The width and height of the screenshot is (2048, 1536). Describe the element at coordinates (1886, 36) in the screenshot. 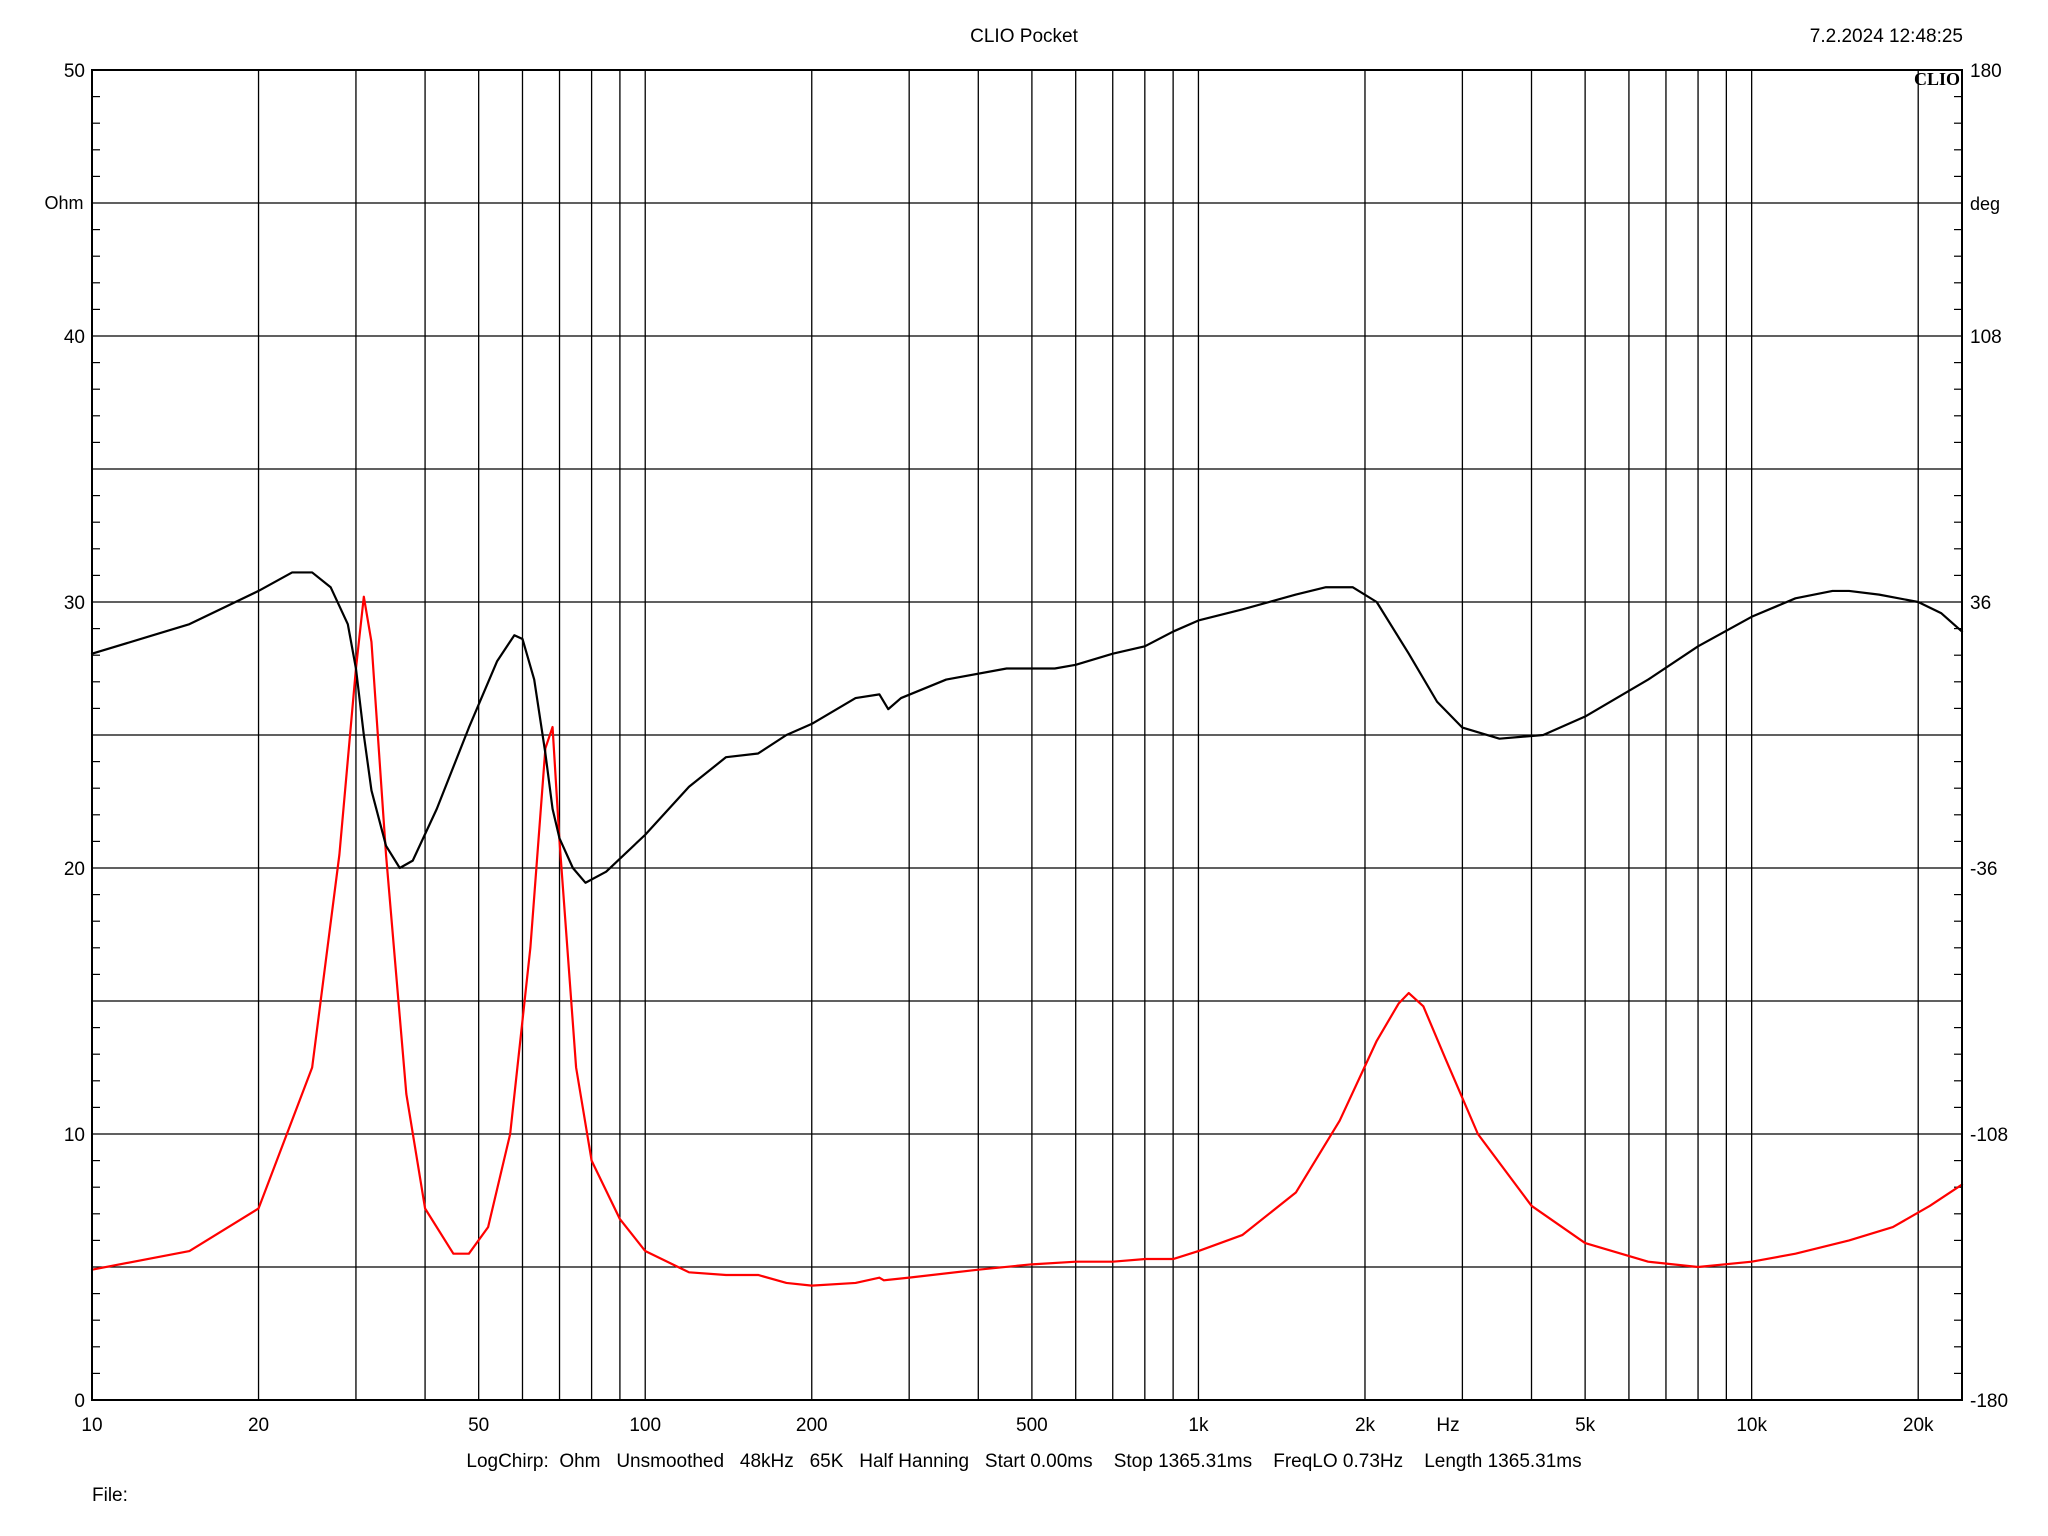

I see `timestamp: 7.2.2024 12:48:25` at that location.